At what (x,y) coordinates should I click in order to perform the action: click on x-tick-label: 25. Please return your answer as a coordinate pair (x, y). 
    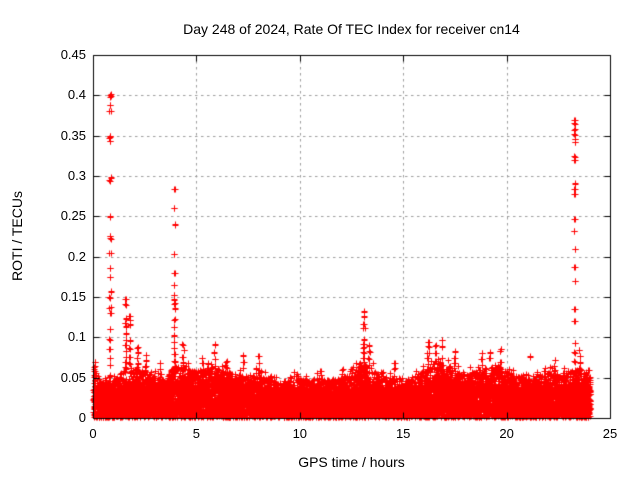
    Looking at the image, I should click on (610, 433).